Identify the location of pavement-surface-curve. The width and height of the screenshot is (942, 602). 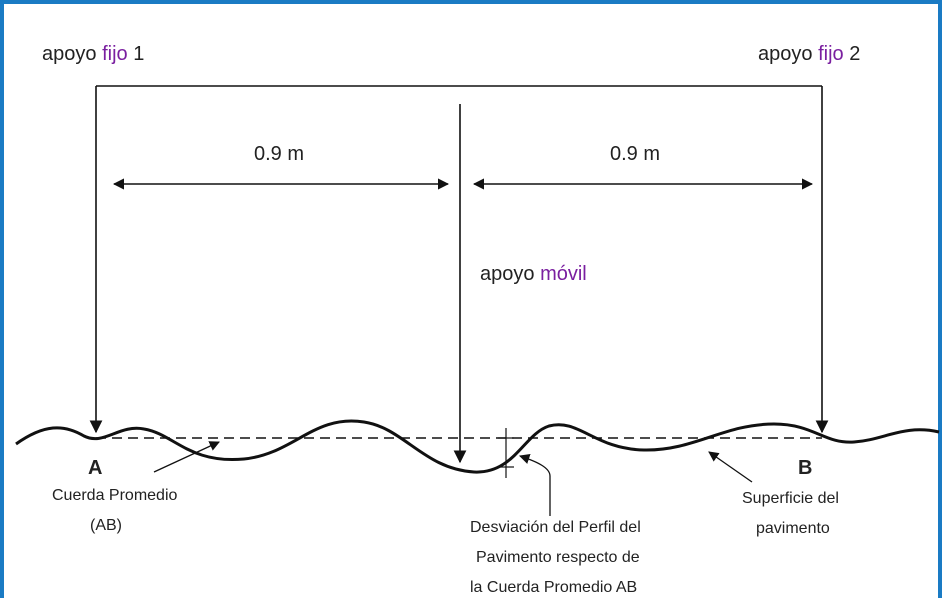
(477, 446).